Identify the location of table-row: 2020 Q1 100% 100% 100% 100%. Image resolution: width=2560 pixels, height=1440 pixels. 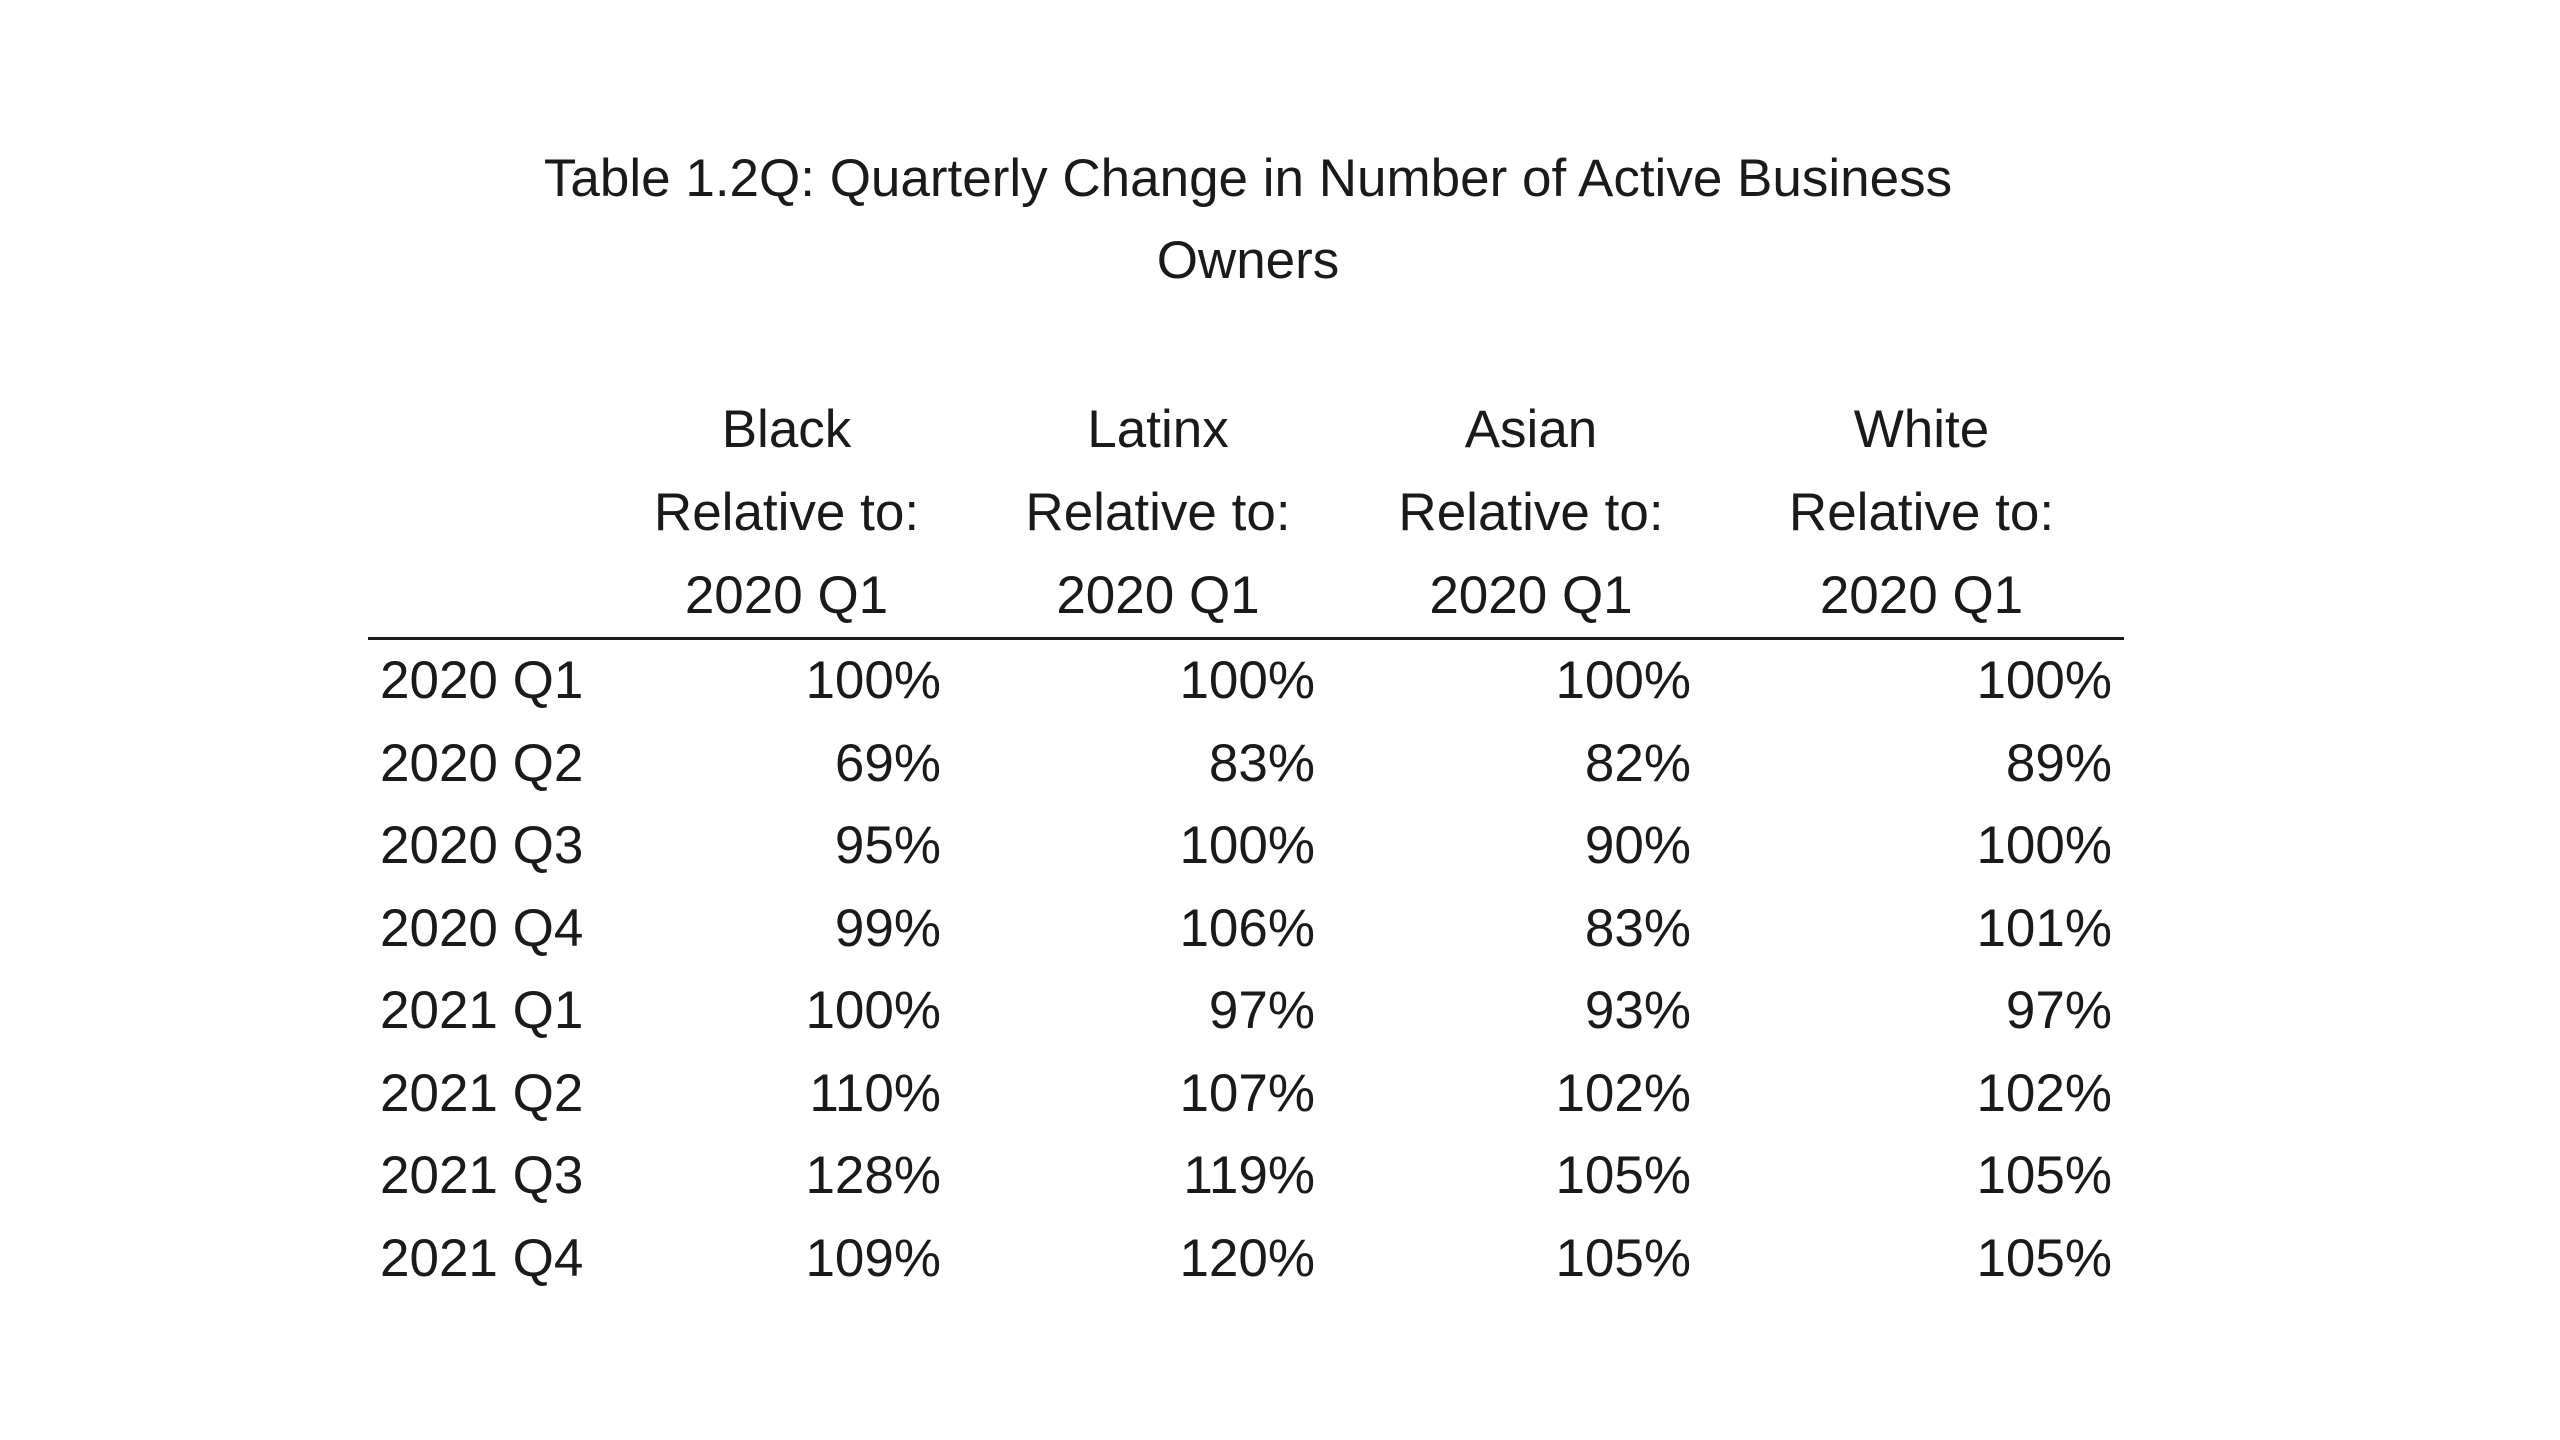
(1246, 681).